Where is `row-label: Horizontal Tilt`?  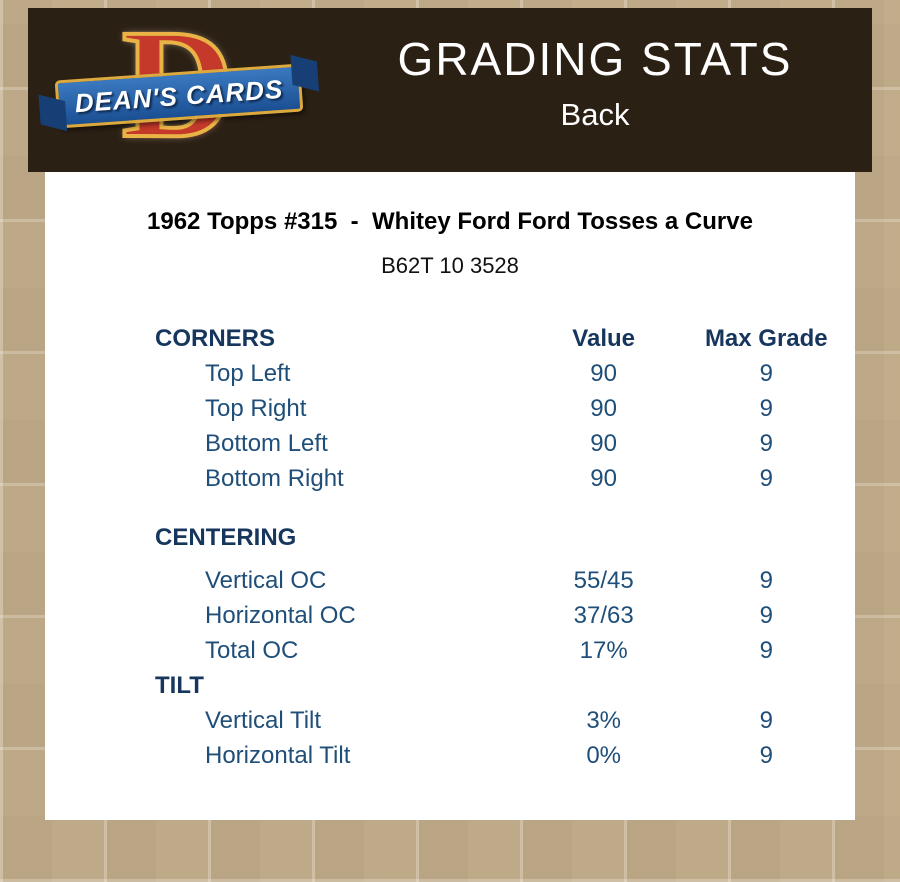 row-label: Horizontal Tilt is located at coordinates (278, 755).